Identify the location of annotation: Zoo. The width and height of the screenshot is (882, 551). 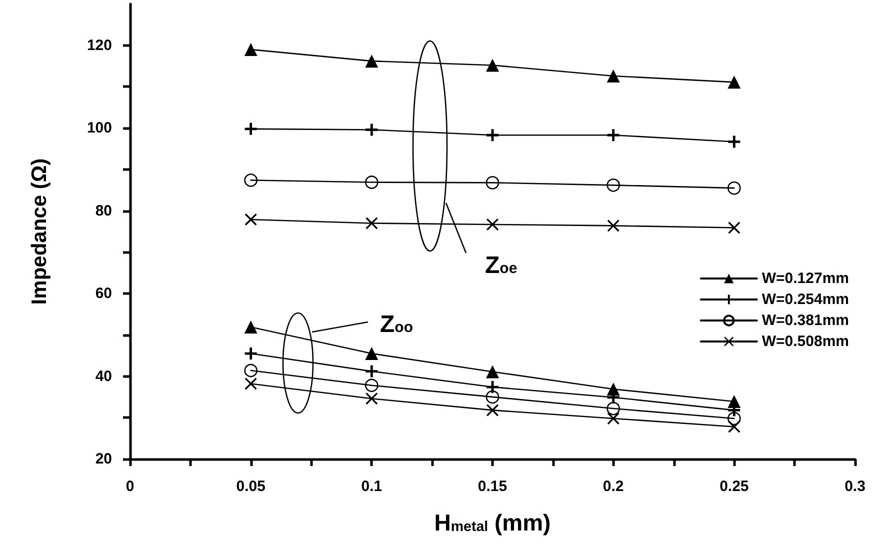
(396, 324).